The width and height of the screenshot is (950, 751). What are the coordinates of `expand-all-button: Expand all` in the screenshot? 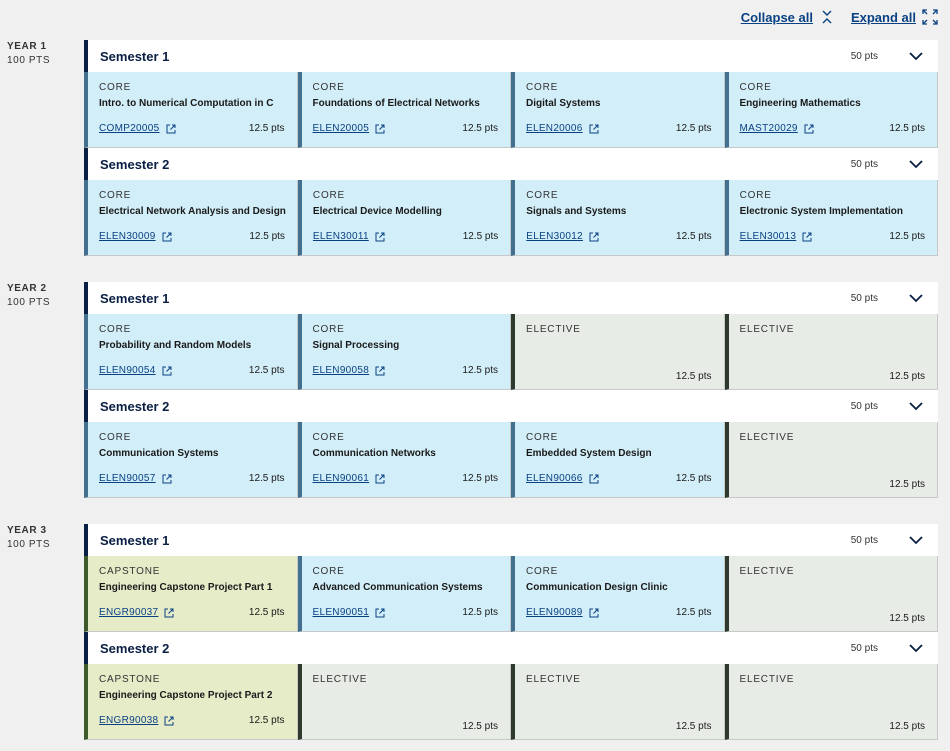 It's located at (894, 17).